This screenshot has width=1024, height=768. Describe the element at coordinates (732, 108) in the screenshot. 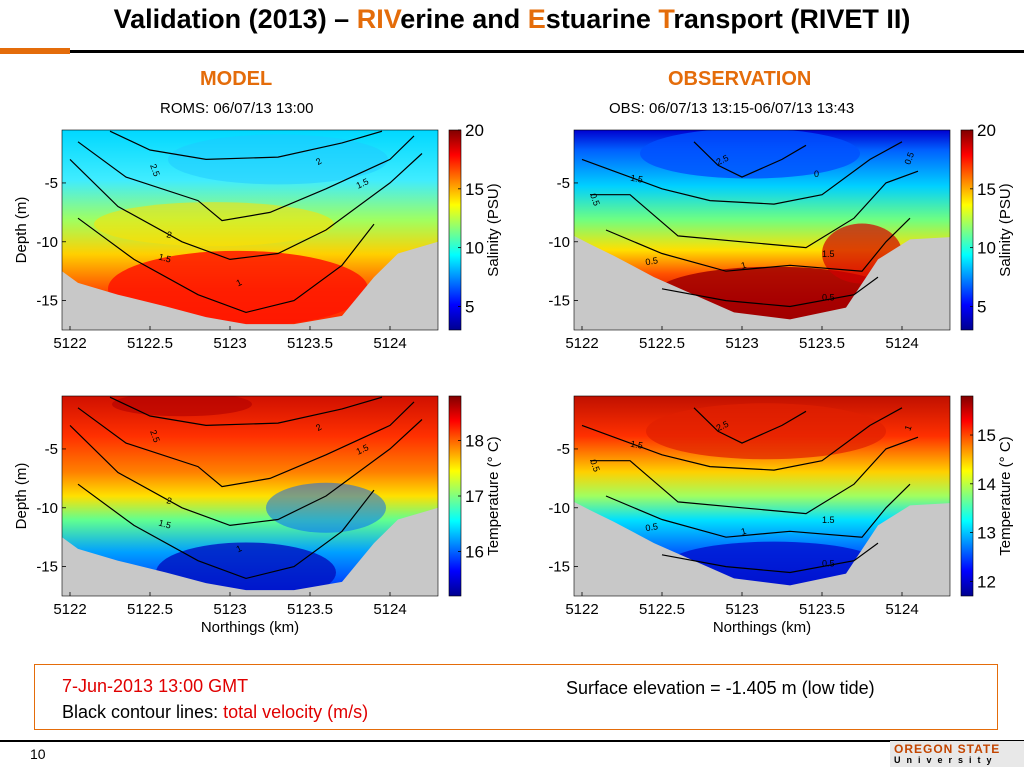

I see `obs-salinity-title: OBS: 06/07/13 13:15-06/07/13 13:43` at that location.